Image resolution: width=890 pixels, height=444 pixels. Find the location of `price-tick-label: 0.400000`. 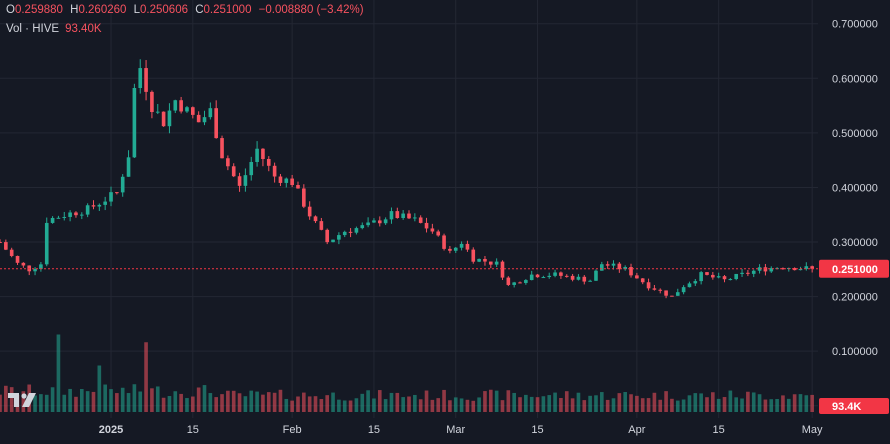

price-tick-label: 0.400000 is located at coordinates (855, 188).